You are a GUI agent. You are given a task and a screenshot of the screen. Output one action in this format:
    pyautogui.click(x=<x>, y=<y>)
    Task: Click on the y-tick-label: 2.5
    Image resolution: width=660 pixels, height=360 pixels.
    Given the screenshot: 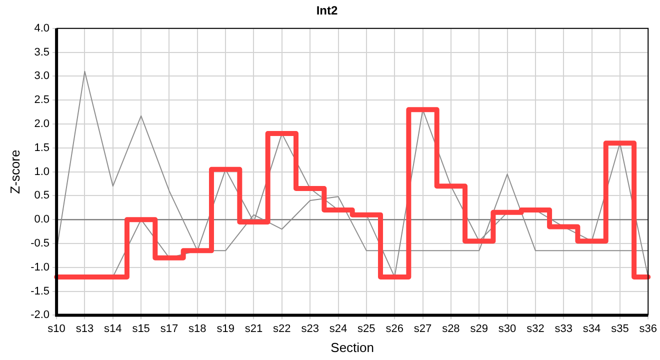 What is the action you would take?
    pyautogui.click(x=42, y=100)
    